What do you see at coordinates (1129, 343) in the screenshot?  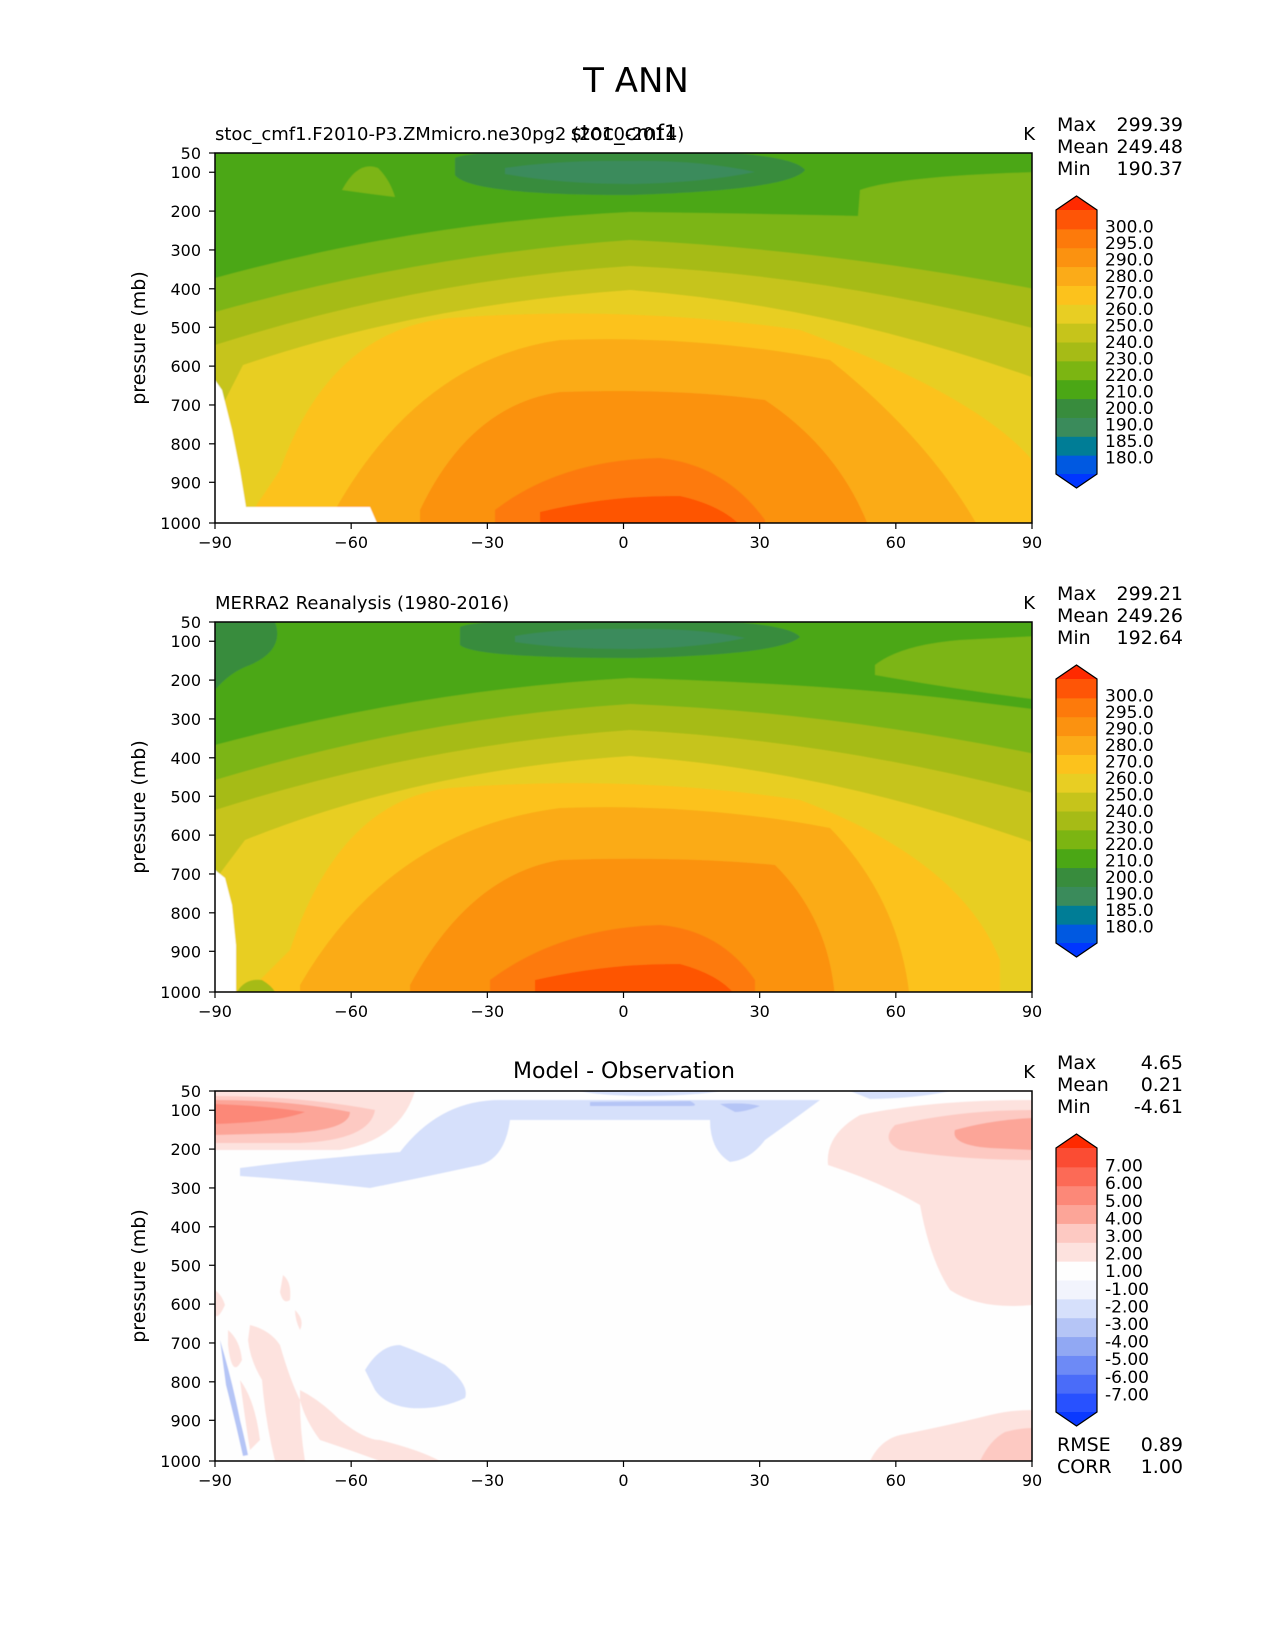 I see `colorbar-label: 240.0` at bounding box center [1129, 343].